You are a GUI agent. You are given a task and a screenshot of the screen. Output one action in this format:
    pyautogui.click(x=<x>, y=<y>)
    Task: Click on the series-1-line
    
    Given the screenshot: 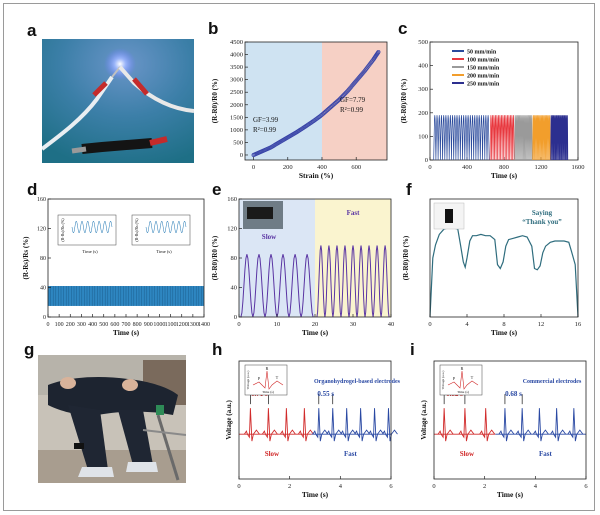 What is the action you would take?
    pyautogui.click(x=502, y=138)
    